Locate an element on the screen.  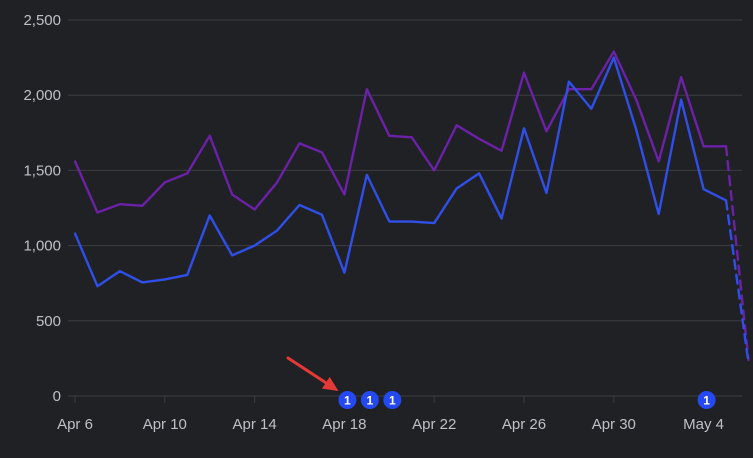
pointer-arrow is located at coordinates (312, 373).